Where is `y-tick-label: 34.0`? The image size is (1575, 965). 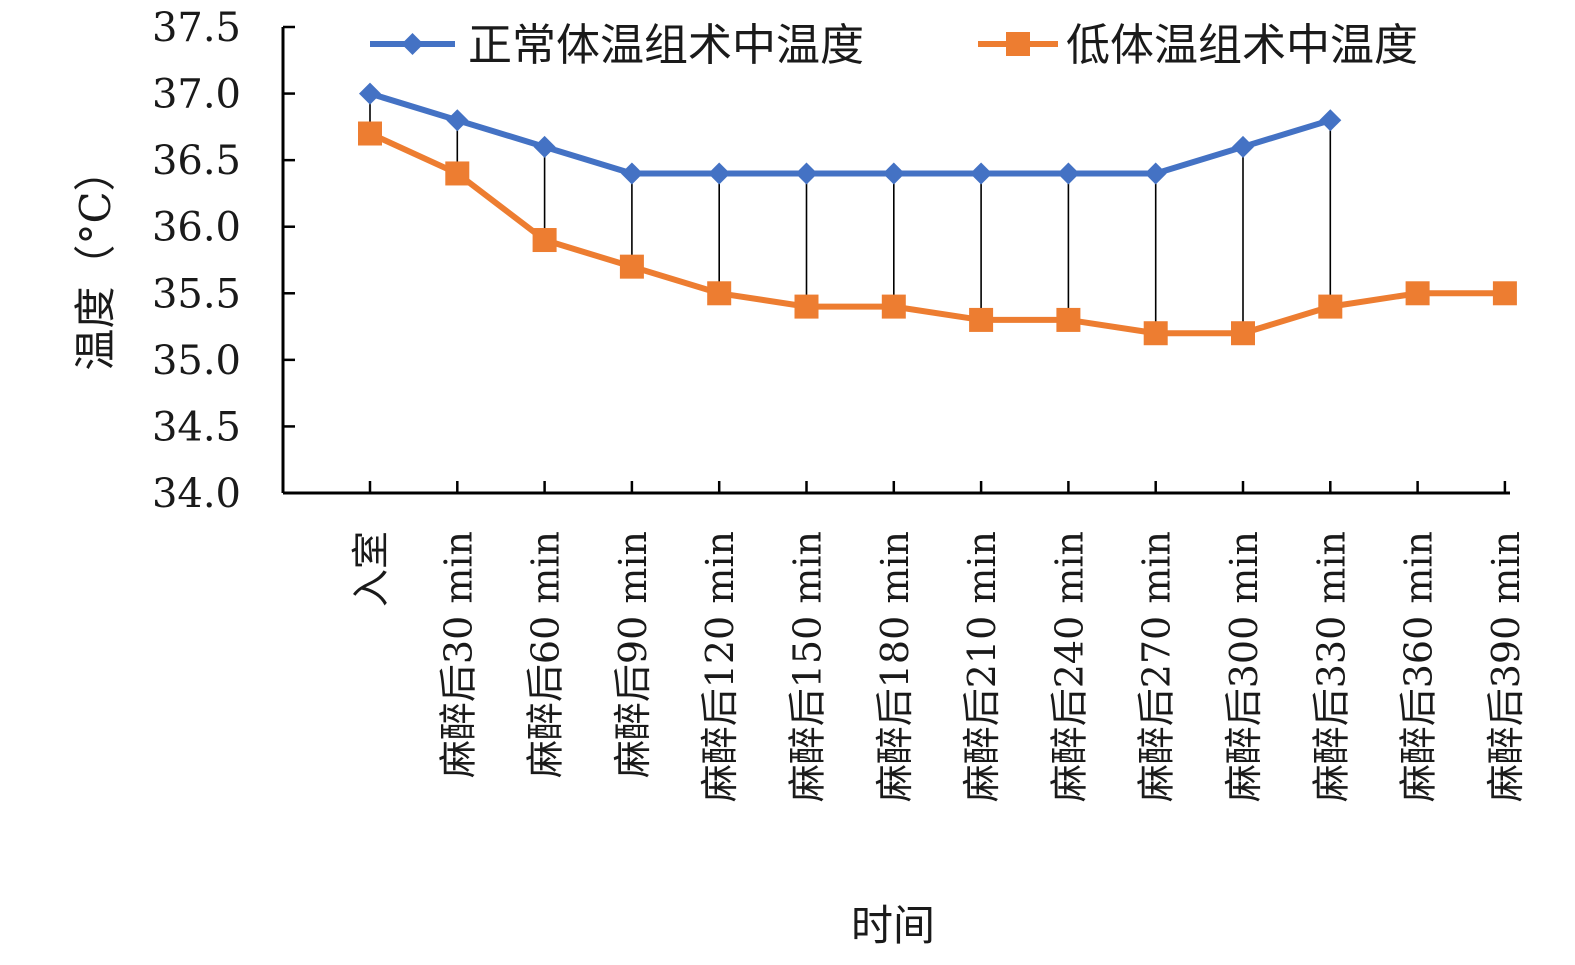 y-tick-label: 34.0 is located at coordinates (196, 494).